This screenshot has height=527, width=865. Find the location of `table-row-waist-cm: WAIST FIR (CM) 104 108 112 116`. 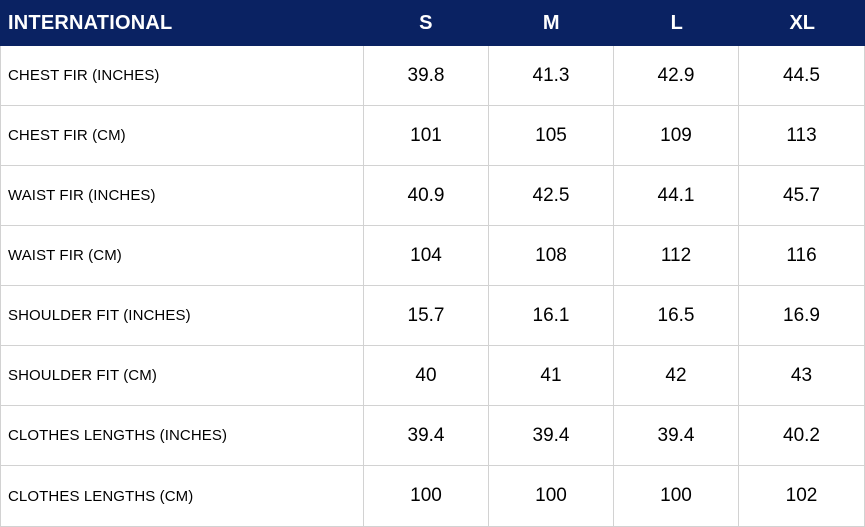

table-row-waist-cm: WAIST FIR (CM) 104 108 112 116 is located at coordinates (432, 256).